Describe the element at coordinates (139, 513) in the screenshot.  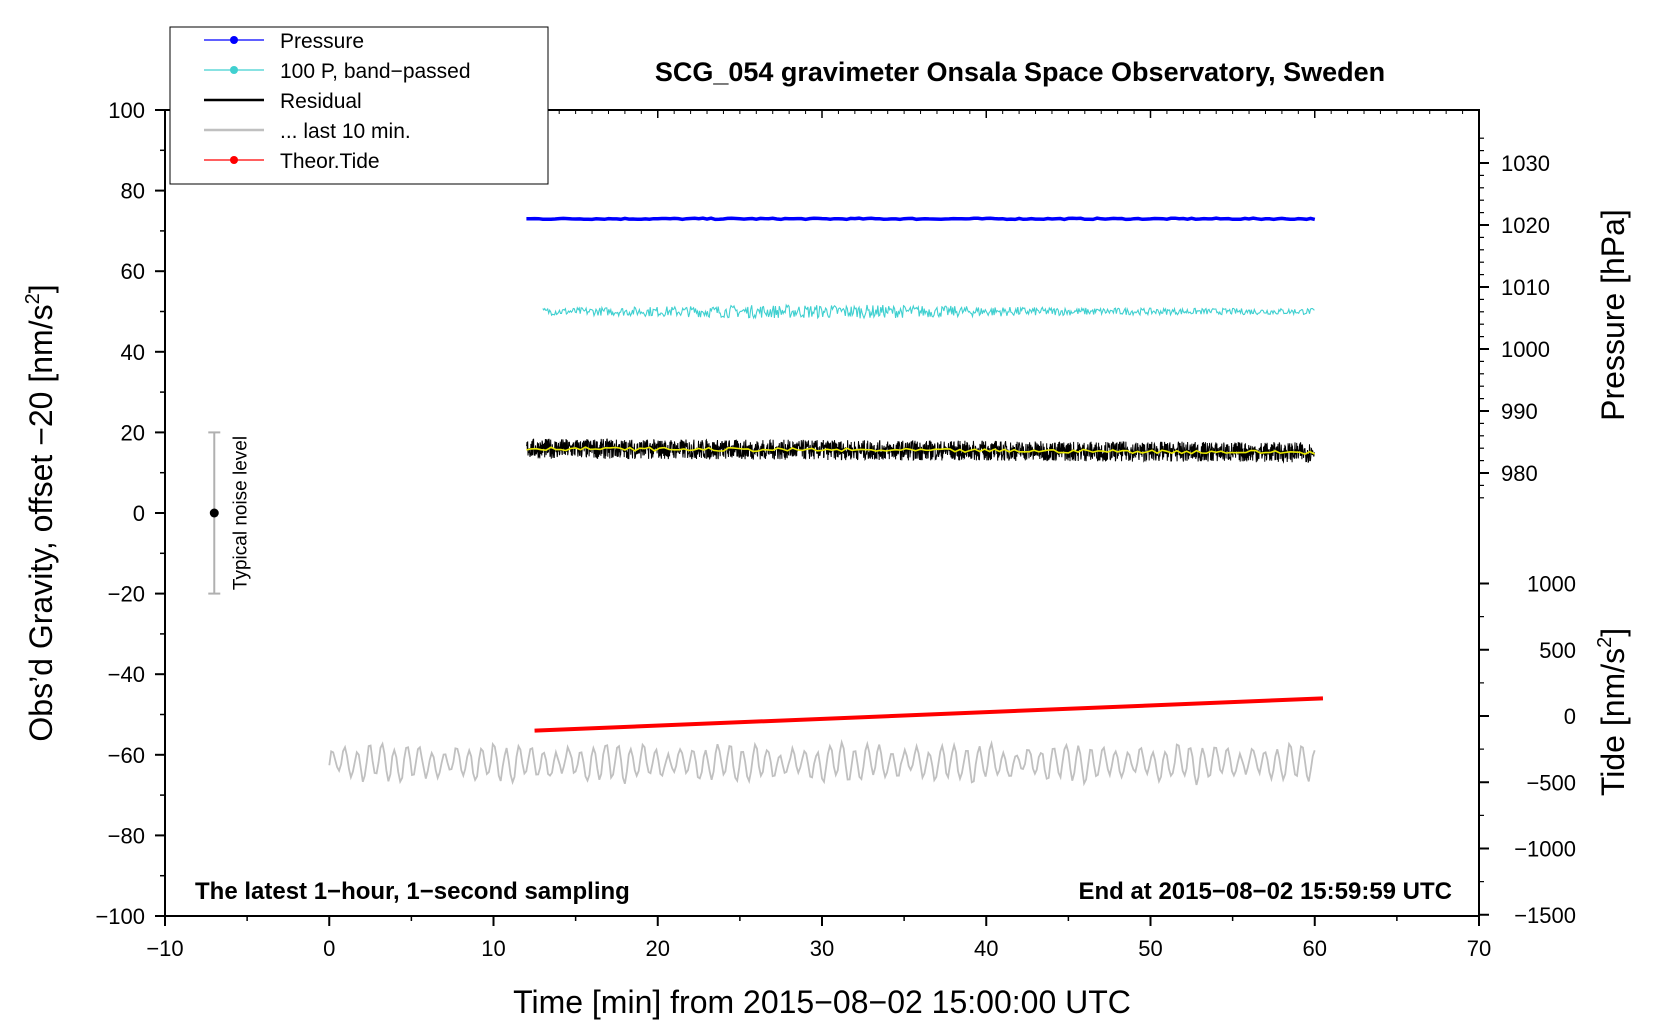
I see `y-tick-label: 0` at that location.